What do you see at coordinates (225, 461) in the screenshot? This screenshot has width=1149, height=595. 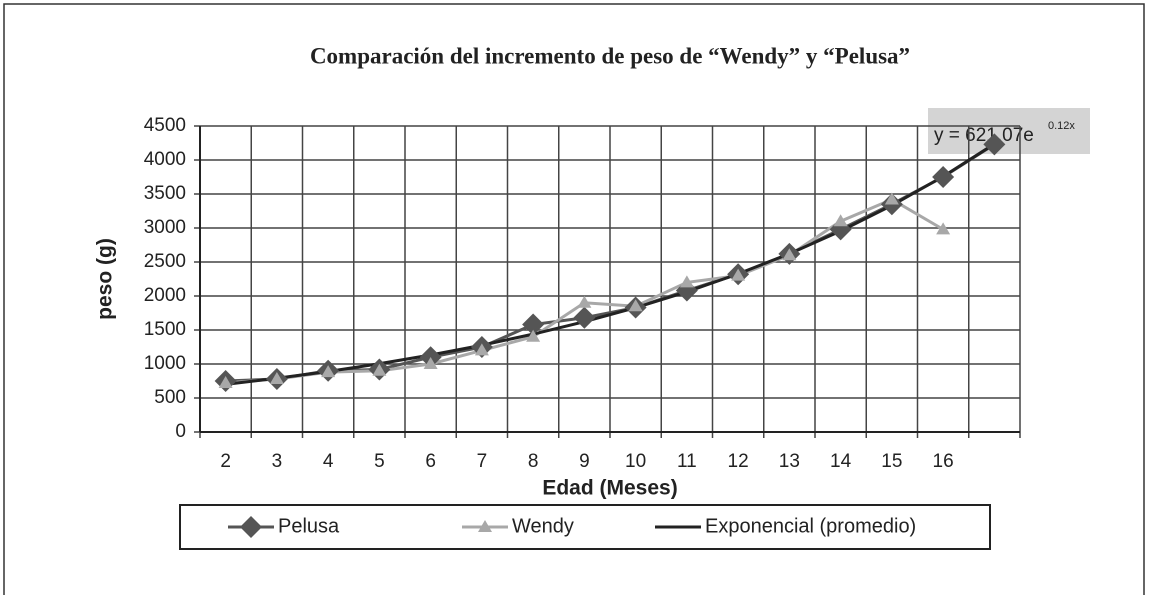 I see `x-tick-label: 2` at bounding box center [225, 461].